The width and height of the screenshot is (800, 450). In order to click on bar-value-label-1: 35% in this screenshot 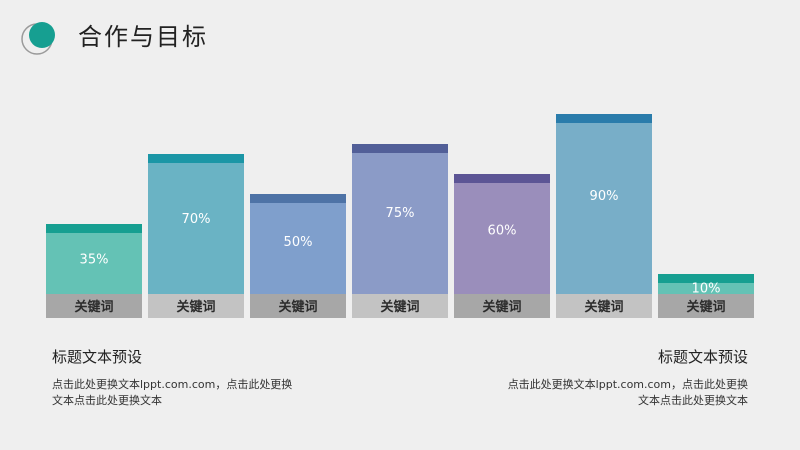, I will do `click(94, 260)`.